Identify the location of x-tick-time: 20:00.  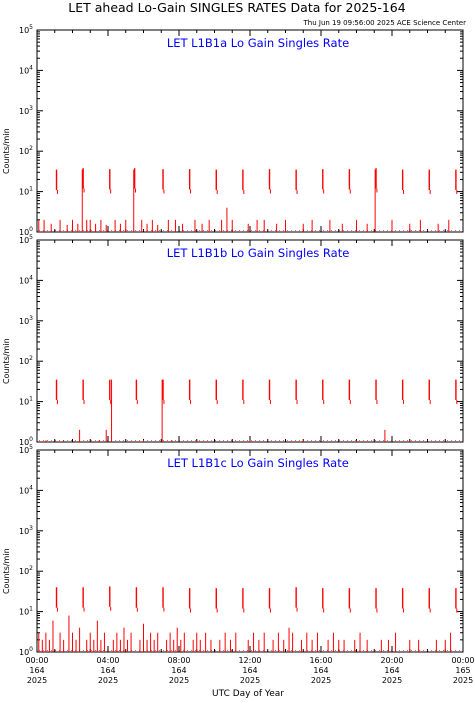
(391, 660).